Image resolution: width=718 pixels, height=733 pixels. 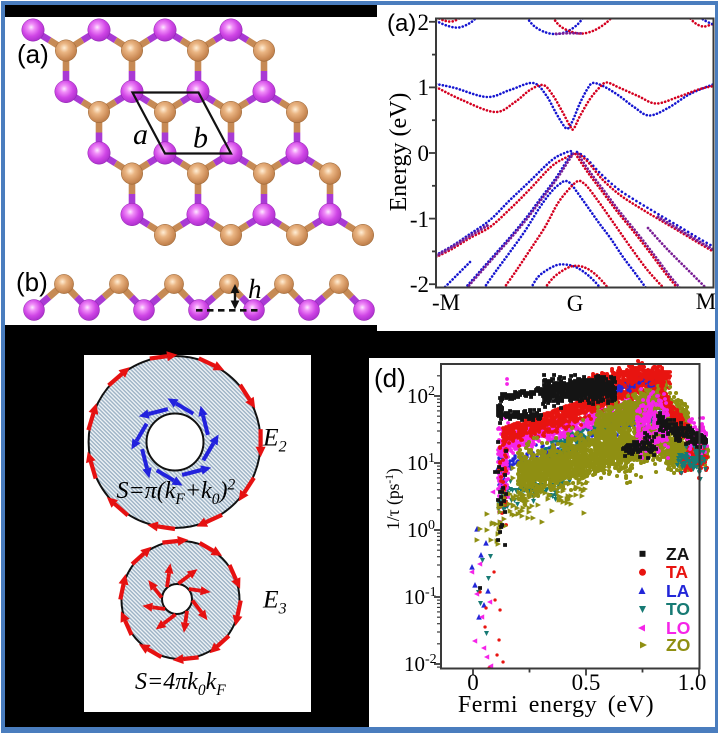 I want to click on svg-text: (b), so click(x=32, y=282).